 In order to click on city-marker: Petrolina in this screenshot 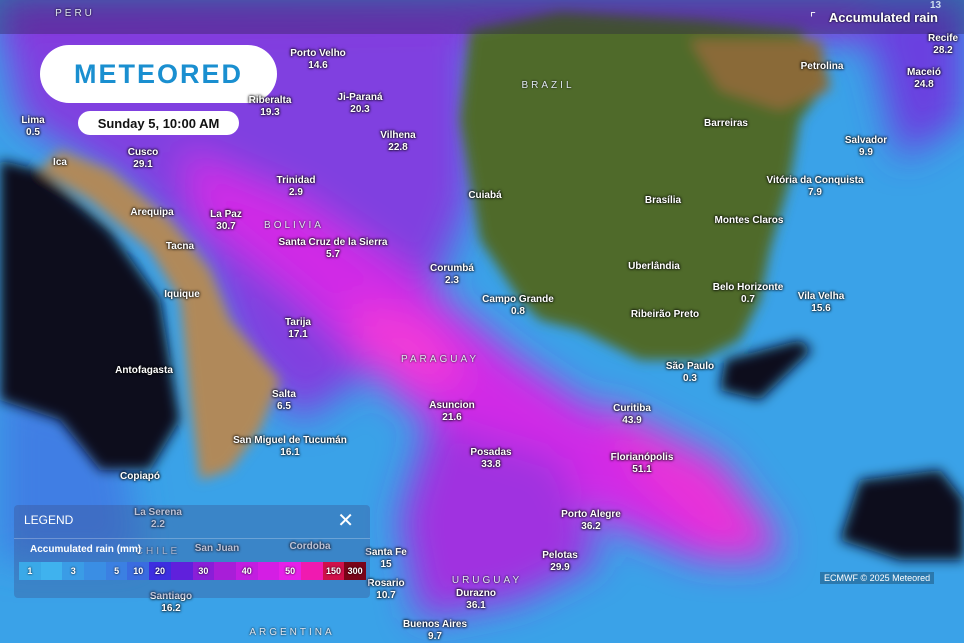, I will do `click(822, 67)`.